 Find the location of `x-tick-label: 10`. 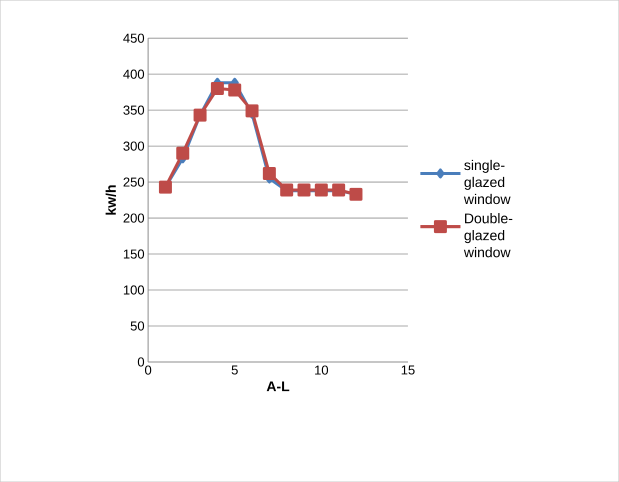

x-tick-label: 10 is located at coordinates (321, 370).